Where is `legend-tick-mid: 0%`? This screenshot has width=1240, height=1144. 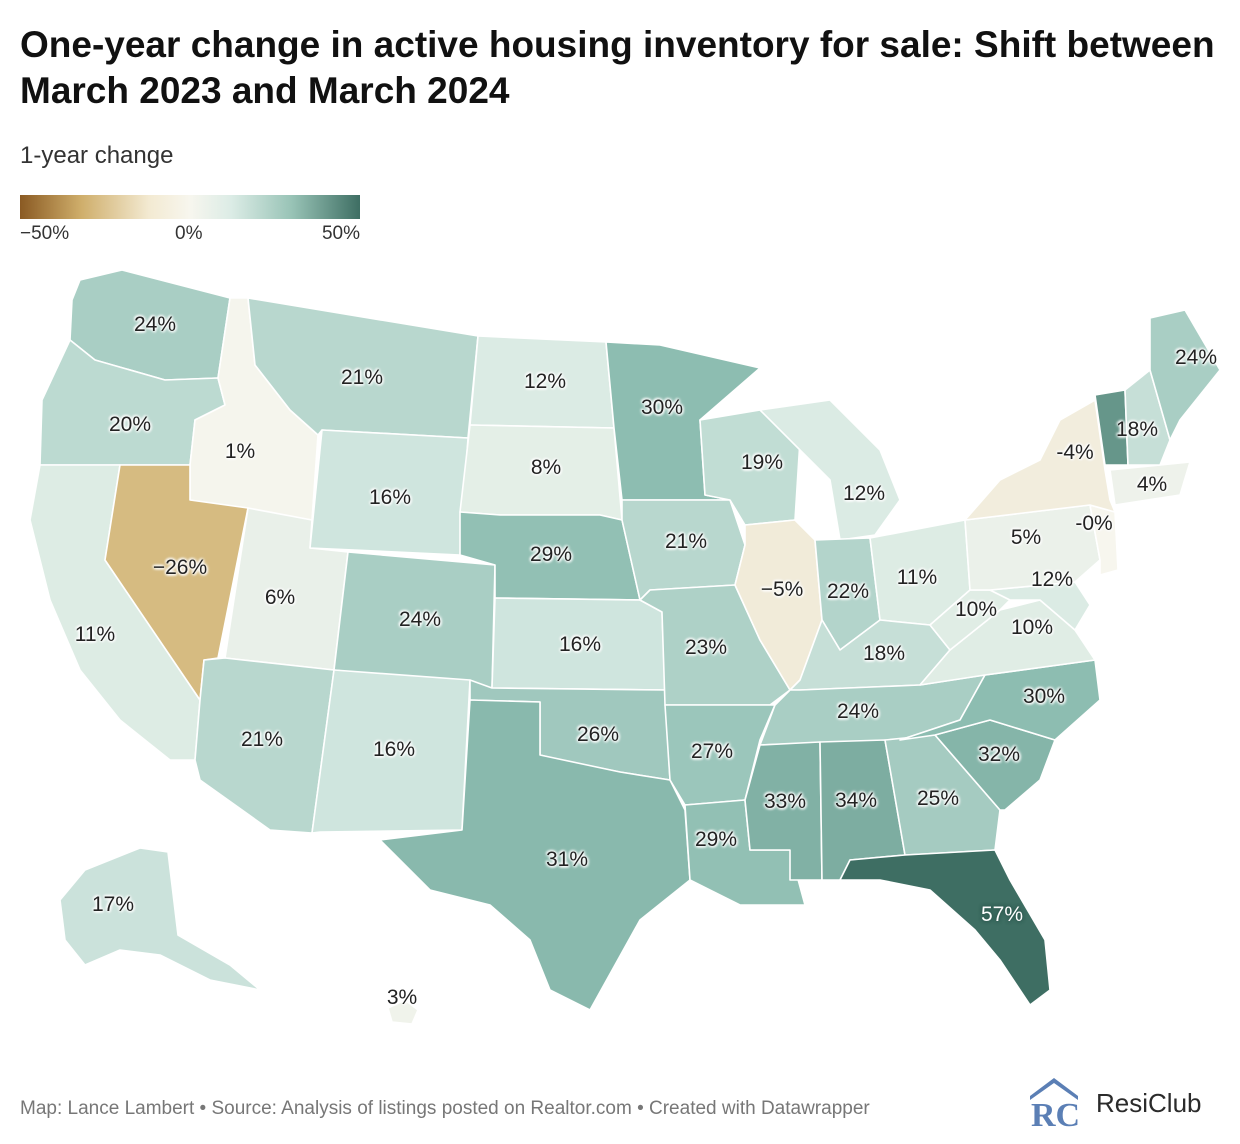
legend-tick-mid: 0% is located at coordinates (189, 233).